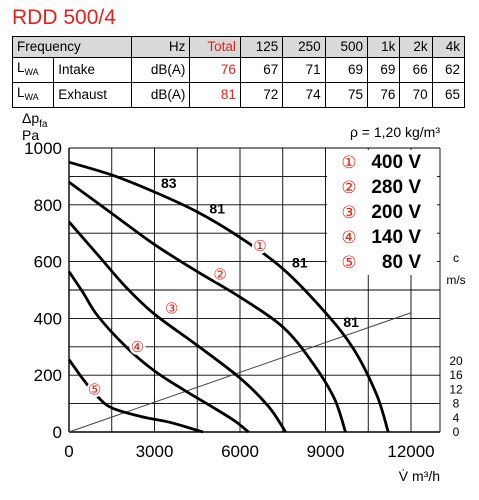 The width and height of the screenshot is (479, 500). I want to click on curve-marker-1: ①, so click(259, 246).